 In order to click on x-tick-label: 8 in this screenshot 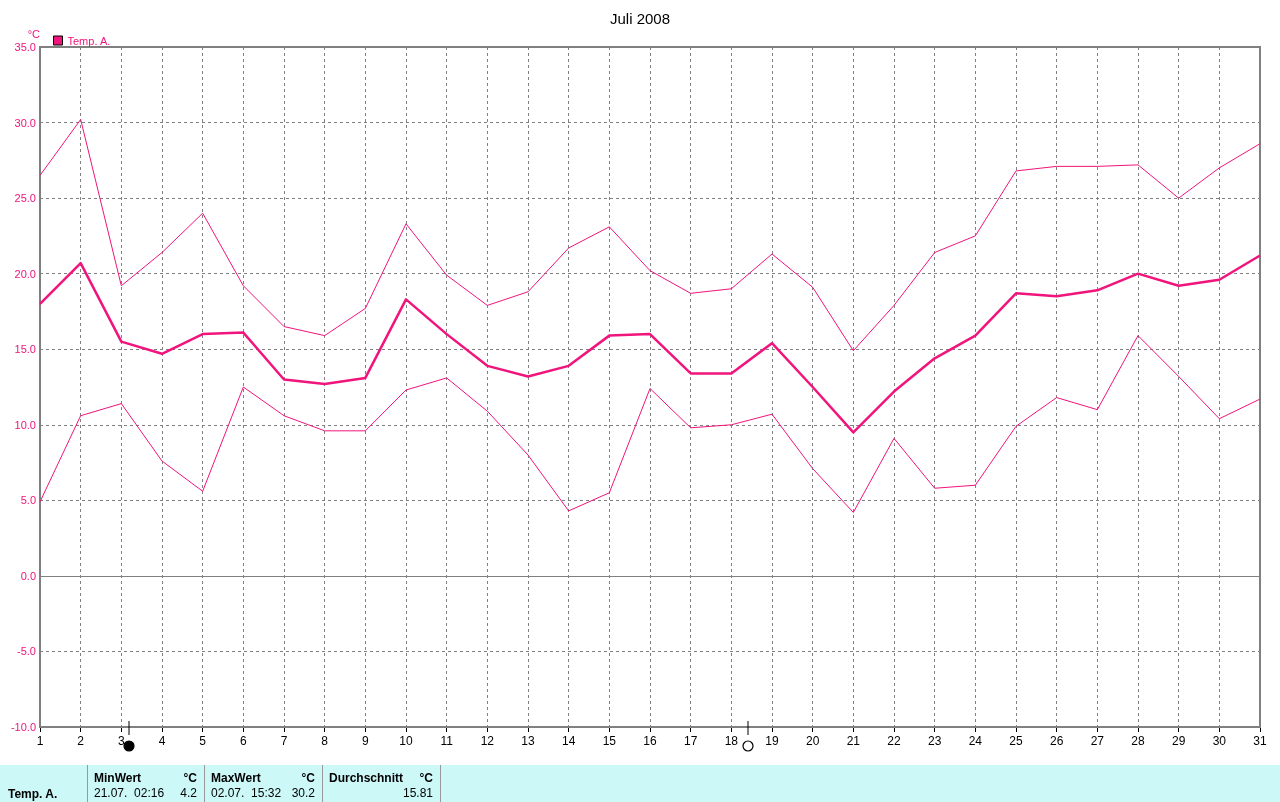, I will do `click(325, 741)`.